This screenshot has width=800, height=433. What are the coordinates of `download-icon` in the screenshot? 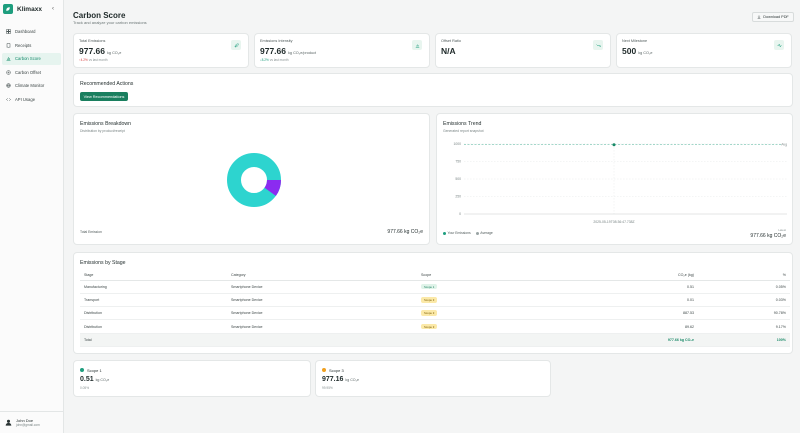 It's located at (759, 17).